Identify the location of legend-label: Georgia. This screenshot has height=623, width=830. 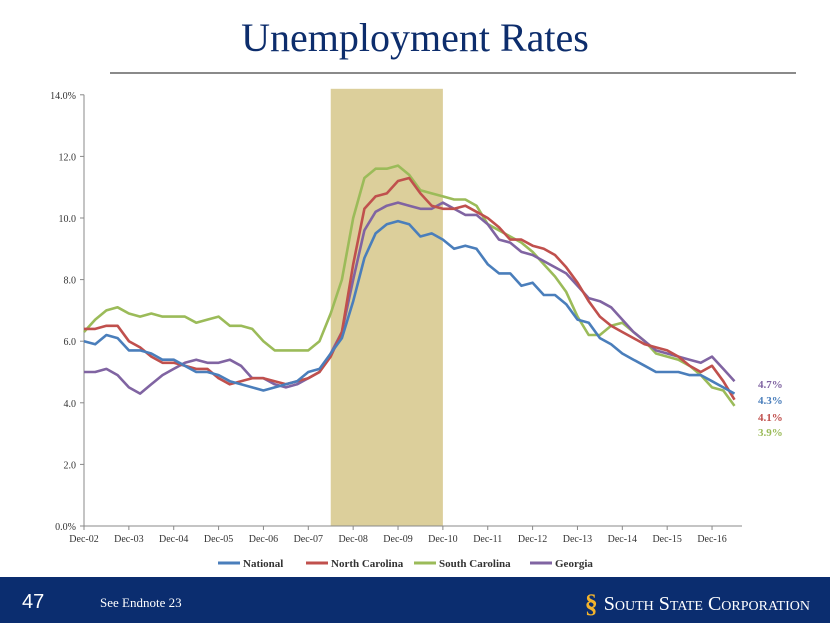
(574, 564).